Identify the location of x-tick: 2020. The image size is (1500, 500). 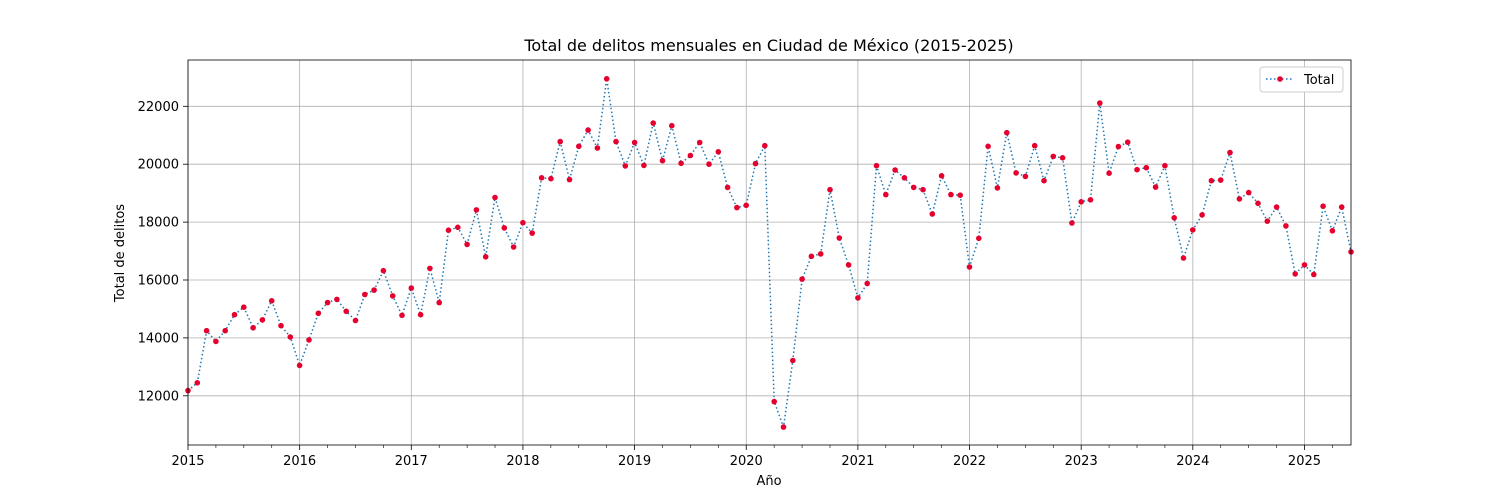
(746, 457).